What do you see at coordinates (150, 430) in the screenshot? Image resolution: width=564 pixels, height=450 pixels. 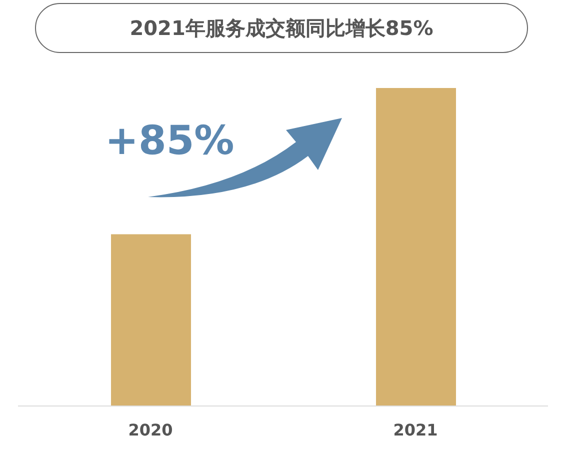 I see `x-tick-label: 2020` at bounding box center [150, 430].